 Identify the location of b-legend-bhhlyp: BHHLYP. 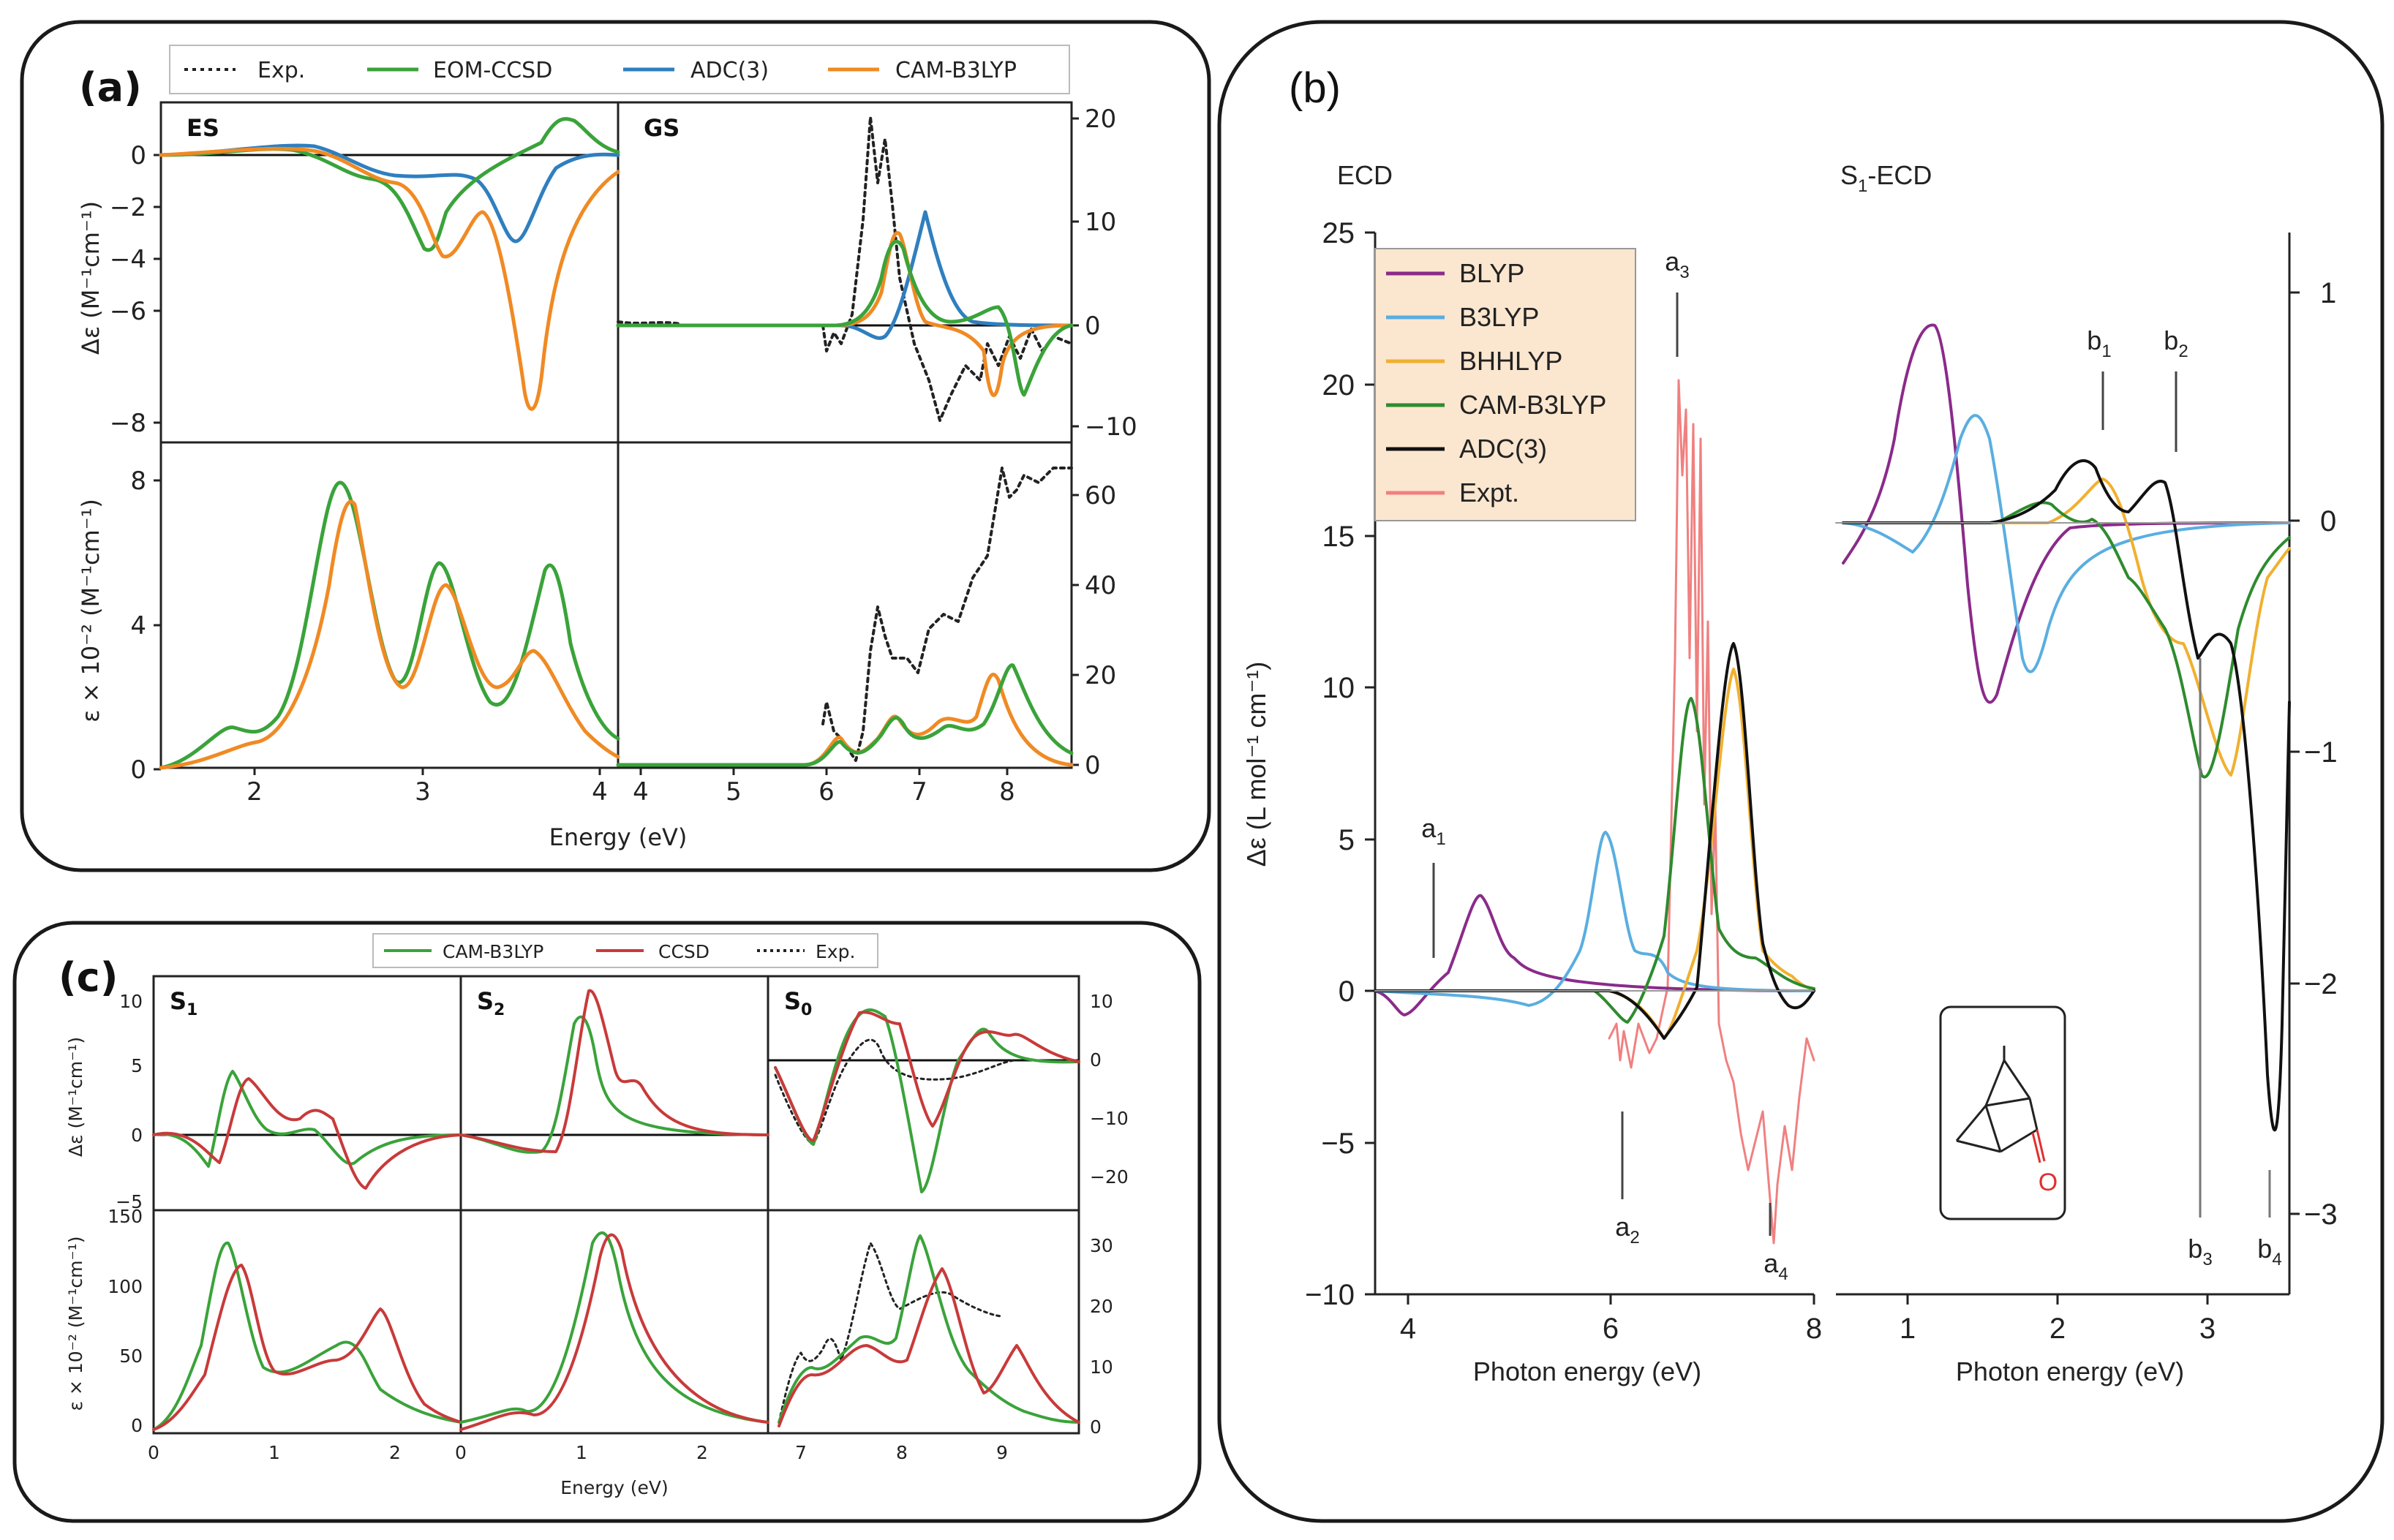
(1511, 361).